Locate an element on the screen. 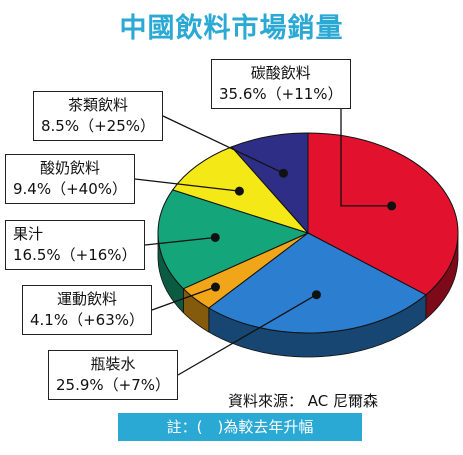  label-name: 茶類飲料 is located at coordinates (98, 105).